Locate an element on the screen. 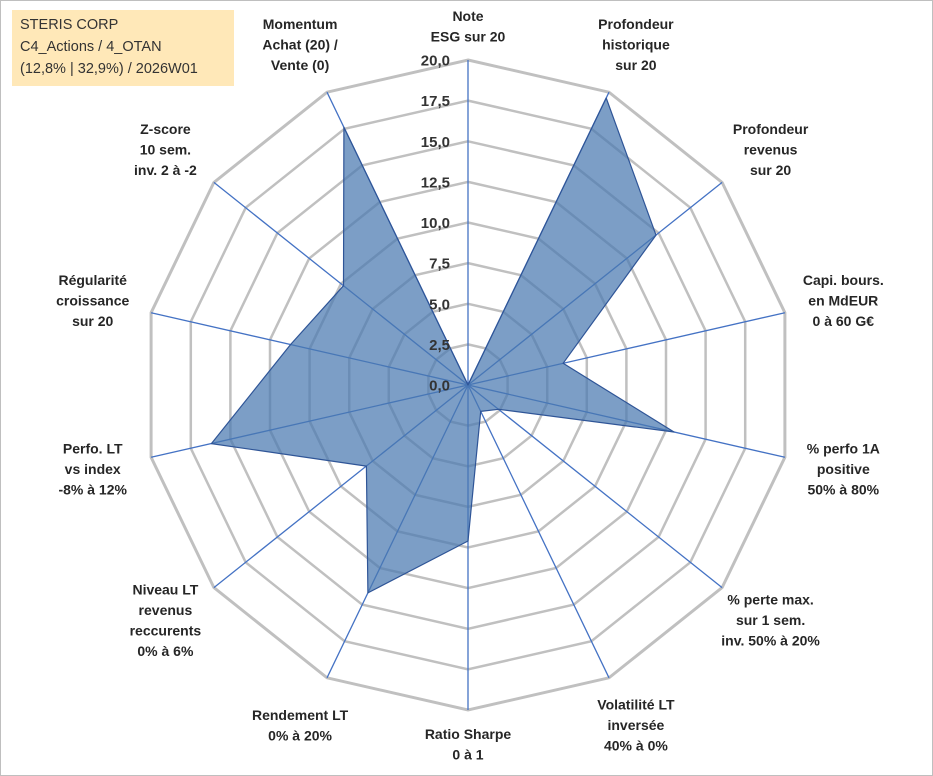 The height and width of the screenshot is (776, 933). axis-label: Ratio Sharpe 0 à 1 is located at coordinates (468, 744).